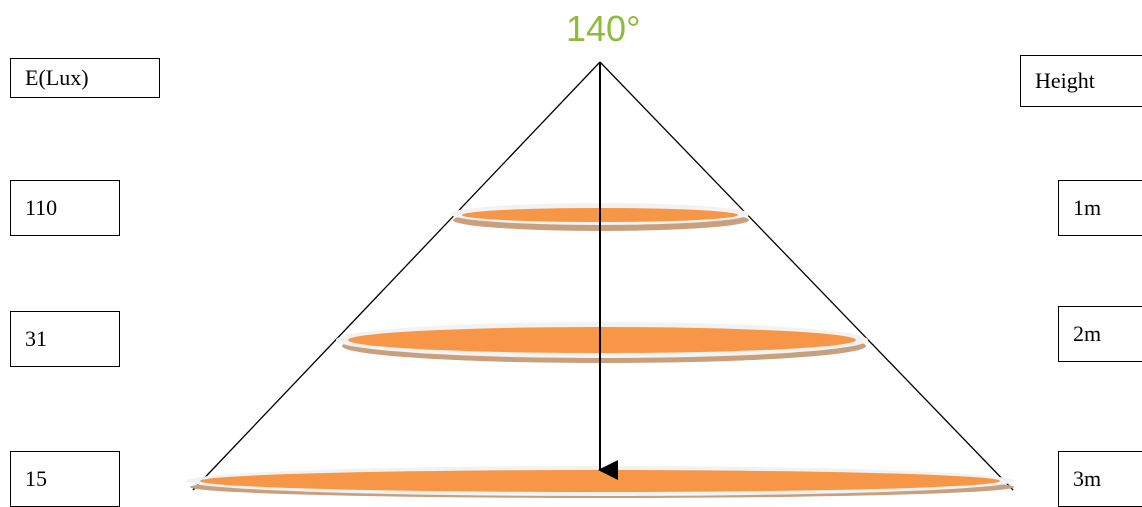 Image resolution: width=1142 pixels, height=507 pixels. I want to click on beam-angle-label: 140°, so click(603, 28).